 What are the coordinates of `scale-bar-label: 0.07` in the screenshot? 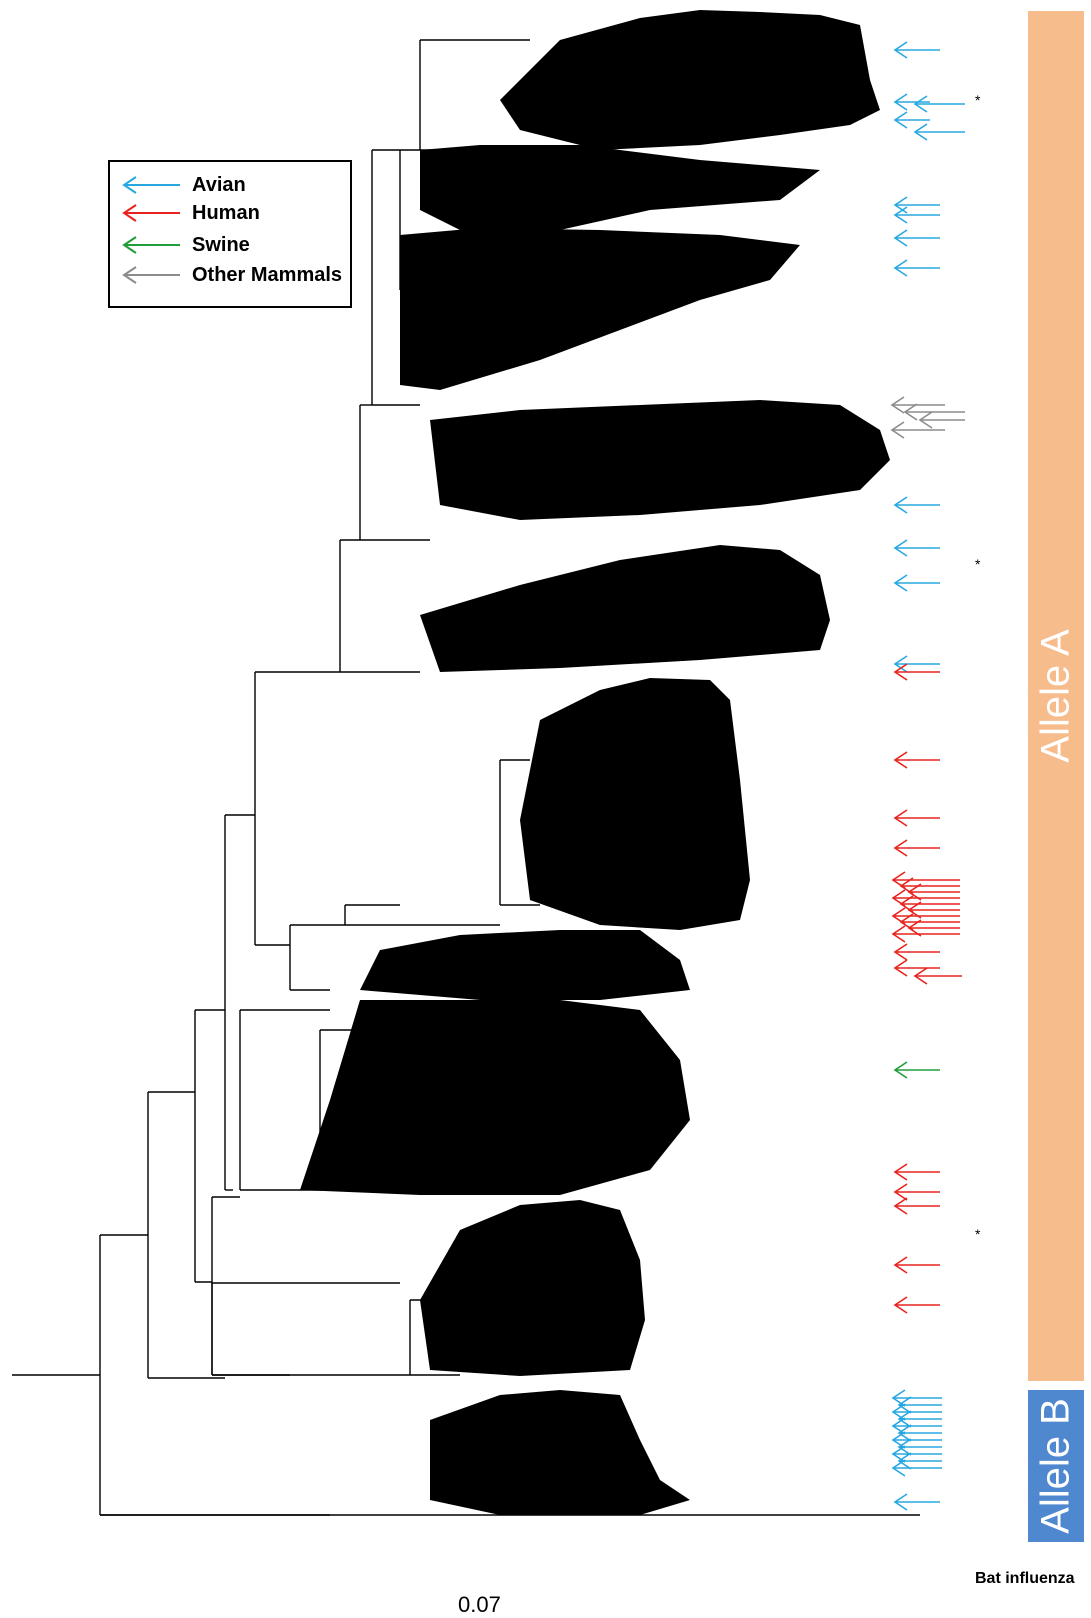 It's located at (479, 1604).